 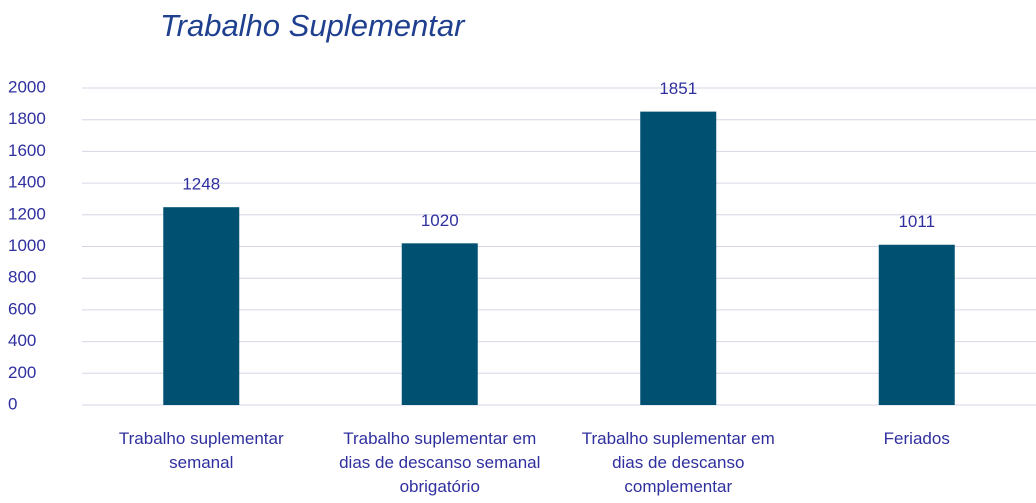 What do you see at coordinates (27, 150) in the screenshot?
I see `y-tick-label: 1600` at bounding box center [27, 150].